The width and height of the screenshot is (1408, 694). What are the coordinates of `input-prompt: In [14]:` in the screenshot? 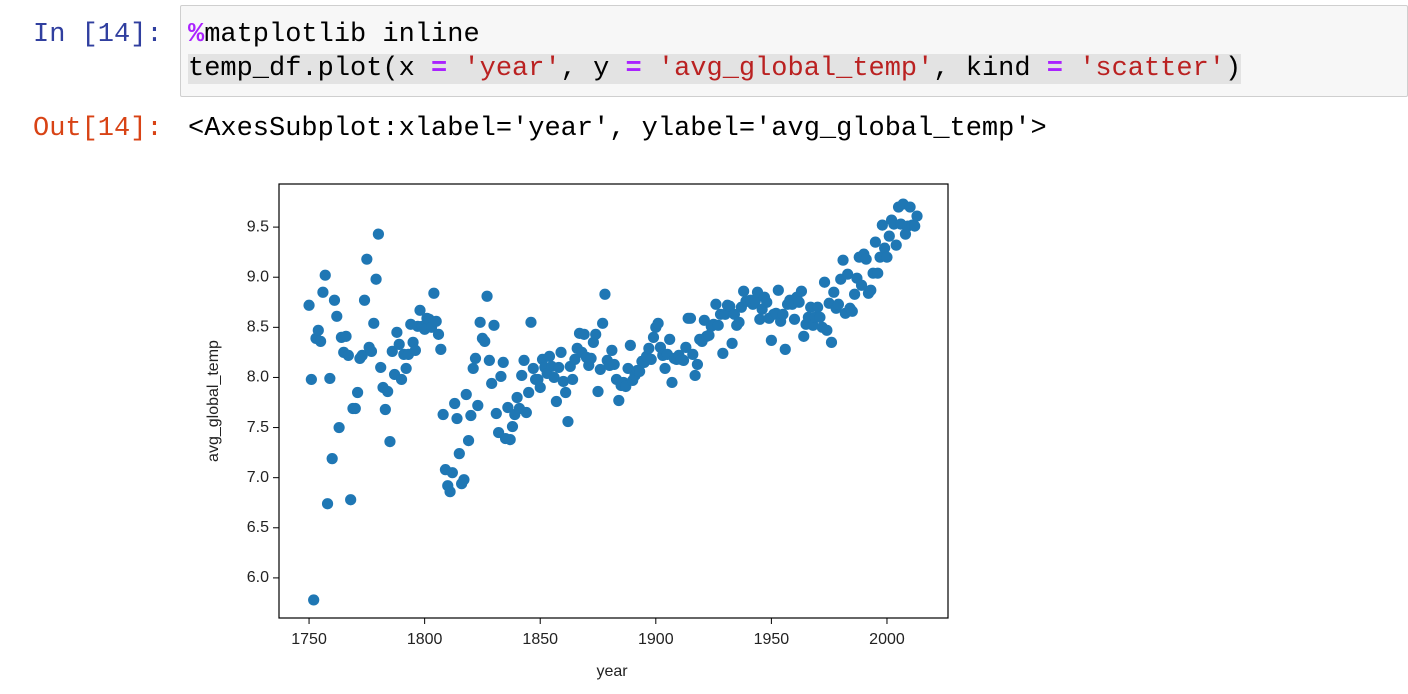 It's located at (98, 35).